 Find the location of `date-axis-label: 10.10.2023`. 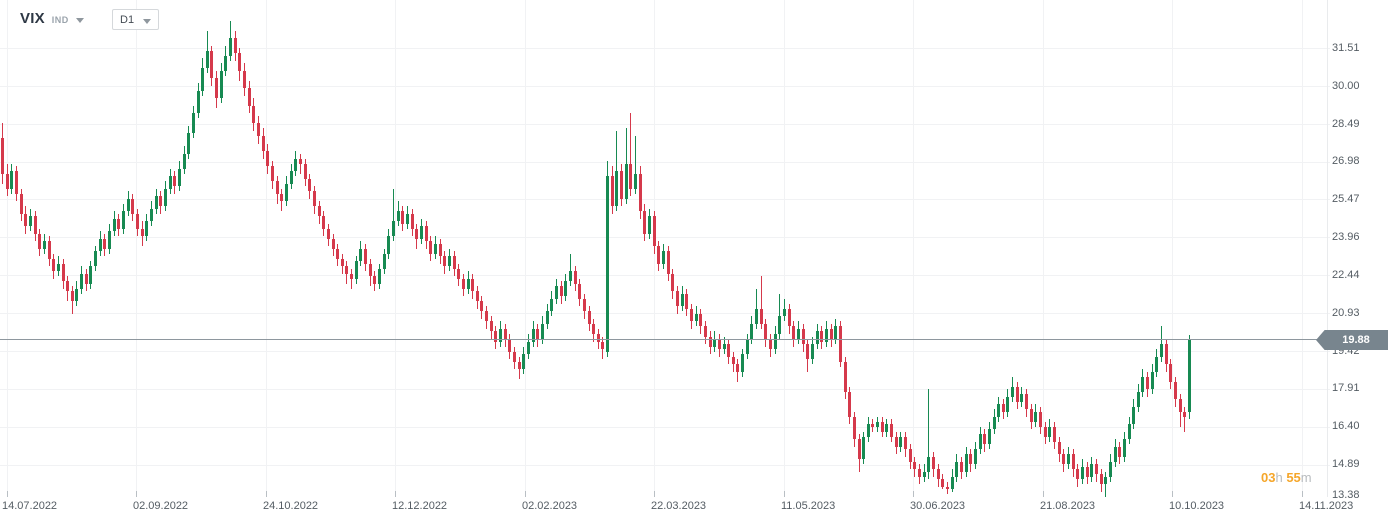

date-axis-label: 10.10.2023 is located at coordinates (1197, 506).